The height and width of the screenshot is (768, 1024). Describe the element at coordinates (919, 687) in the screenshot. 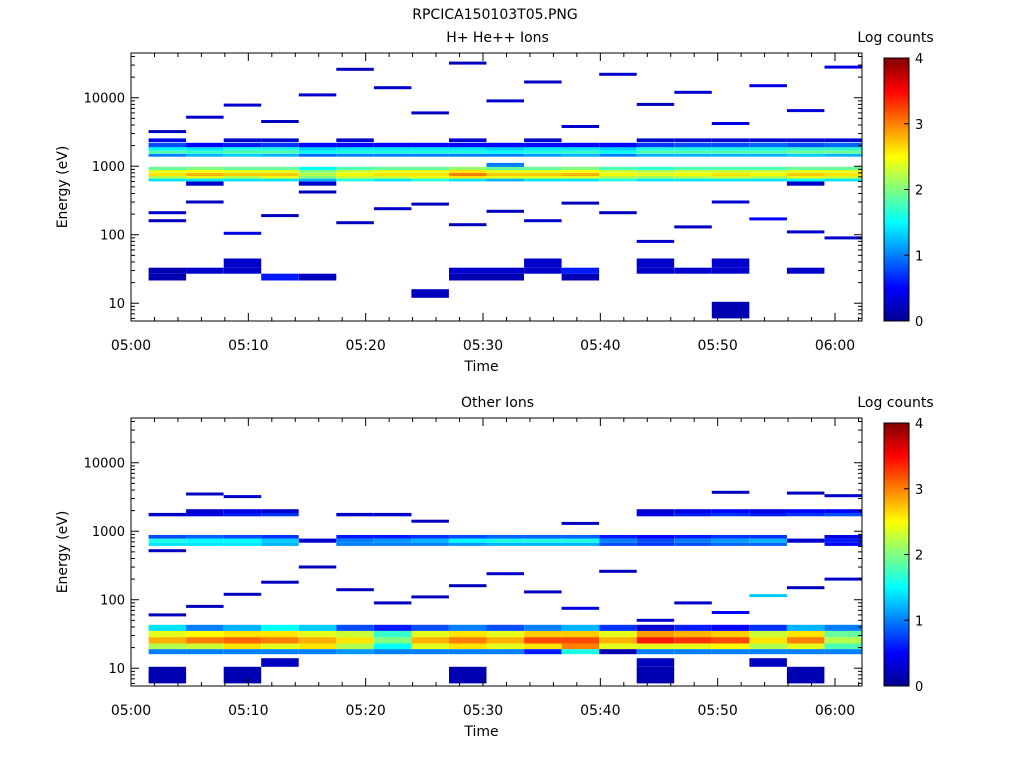

I see `colorbar-tick-label: 0` at that location.